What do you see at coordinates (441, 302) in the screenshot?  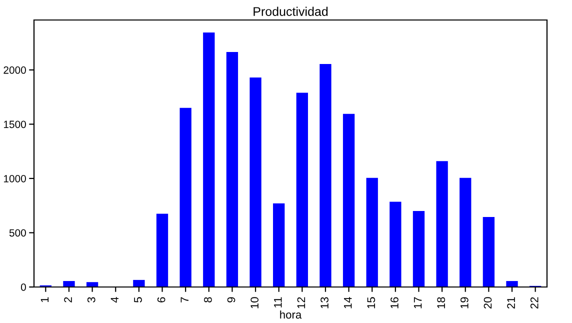 I see `x-tick-label: 18` at bounding box center [441, 302].